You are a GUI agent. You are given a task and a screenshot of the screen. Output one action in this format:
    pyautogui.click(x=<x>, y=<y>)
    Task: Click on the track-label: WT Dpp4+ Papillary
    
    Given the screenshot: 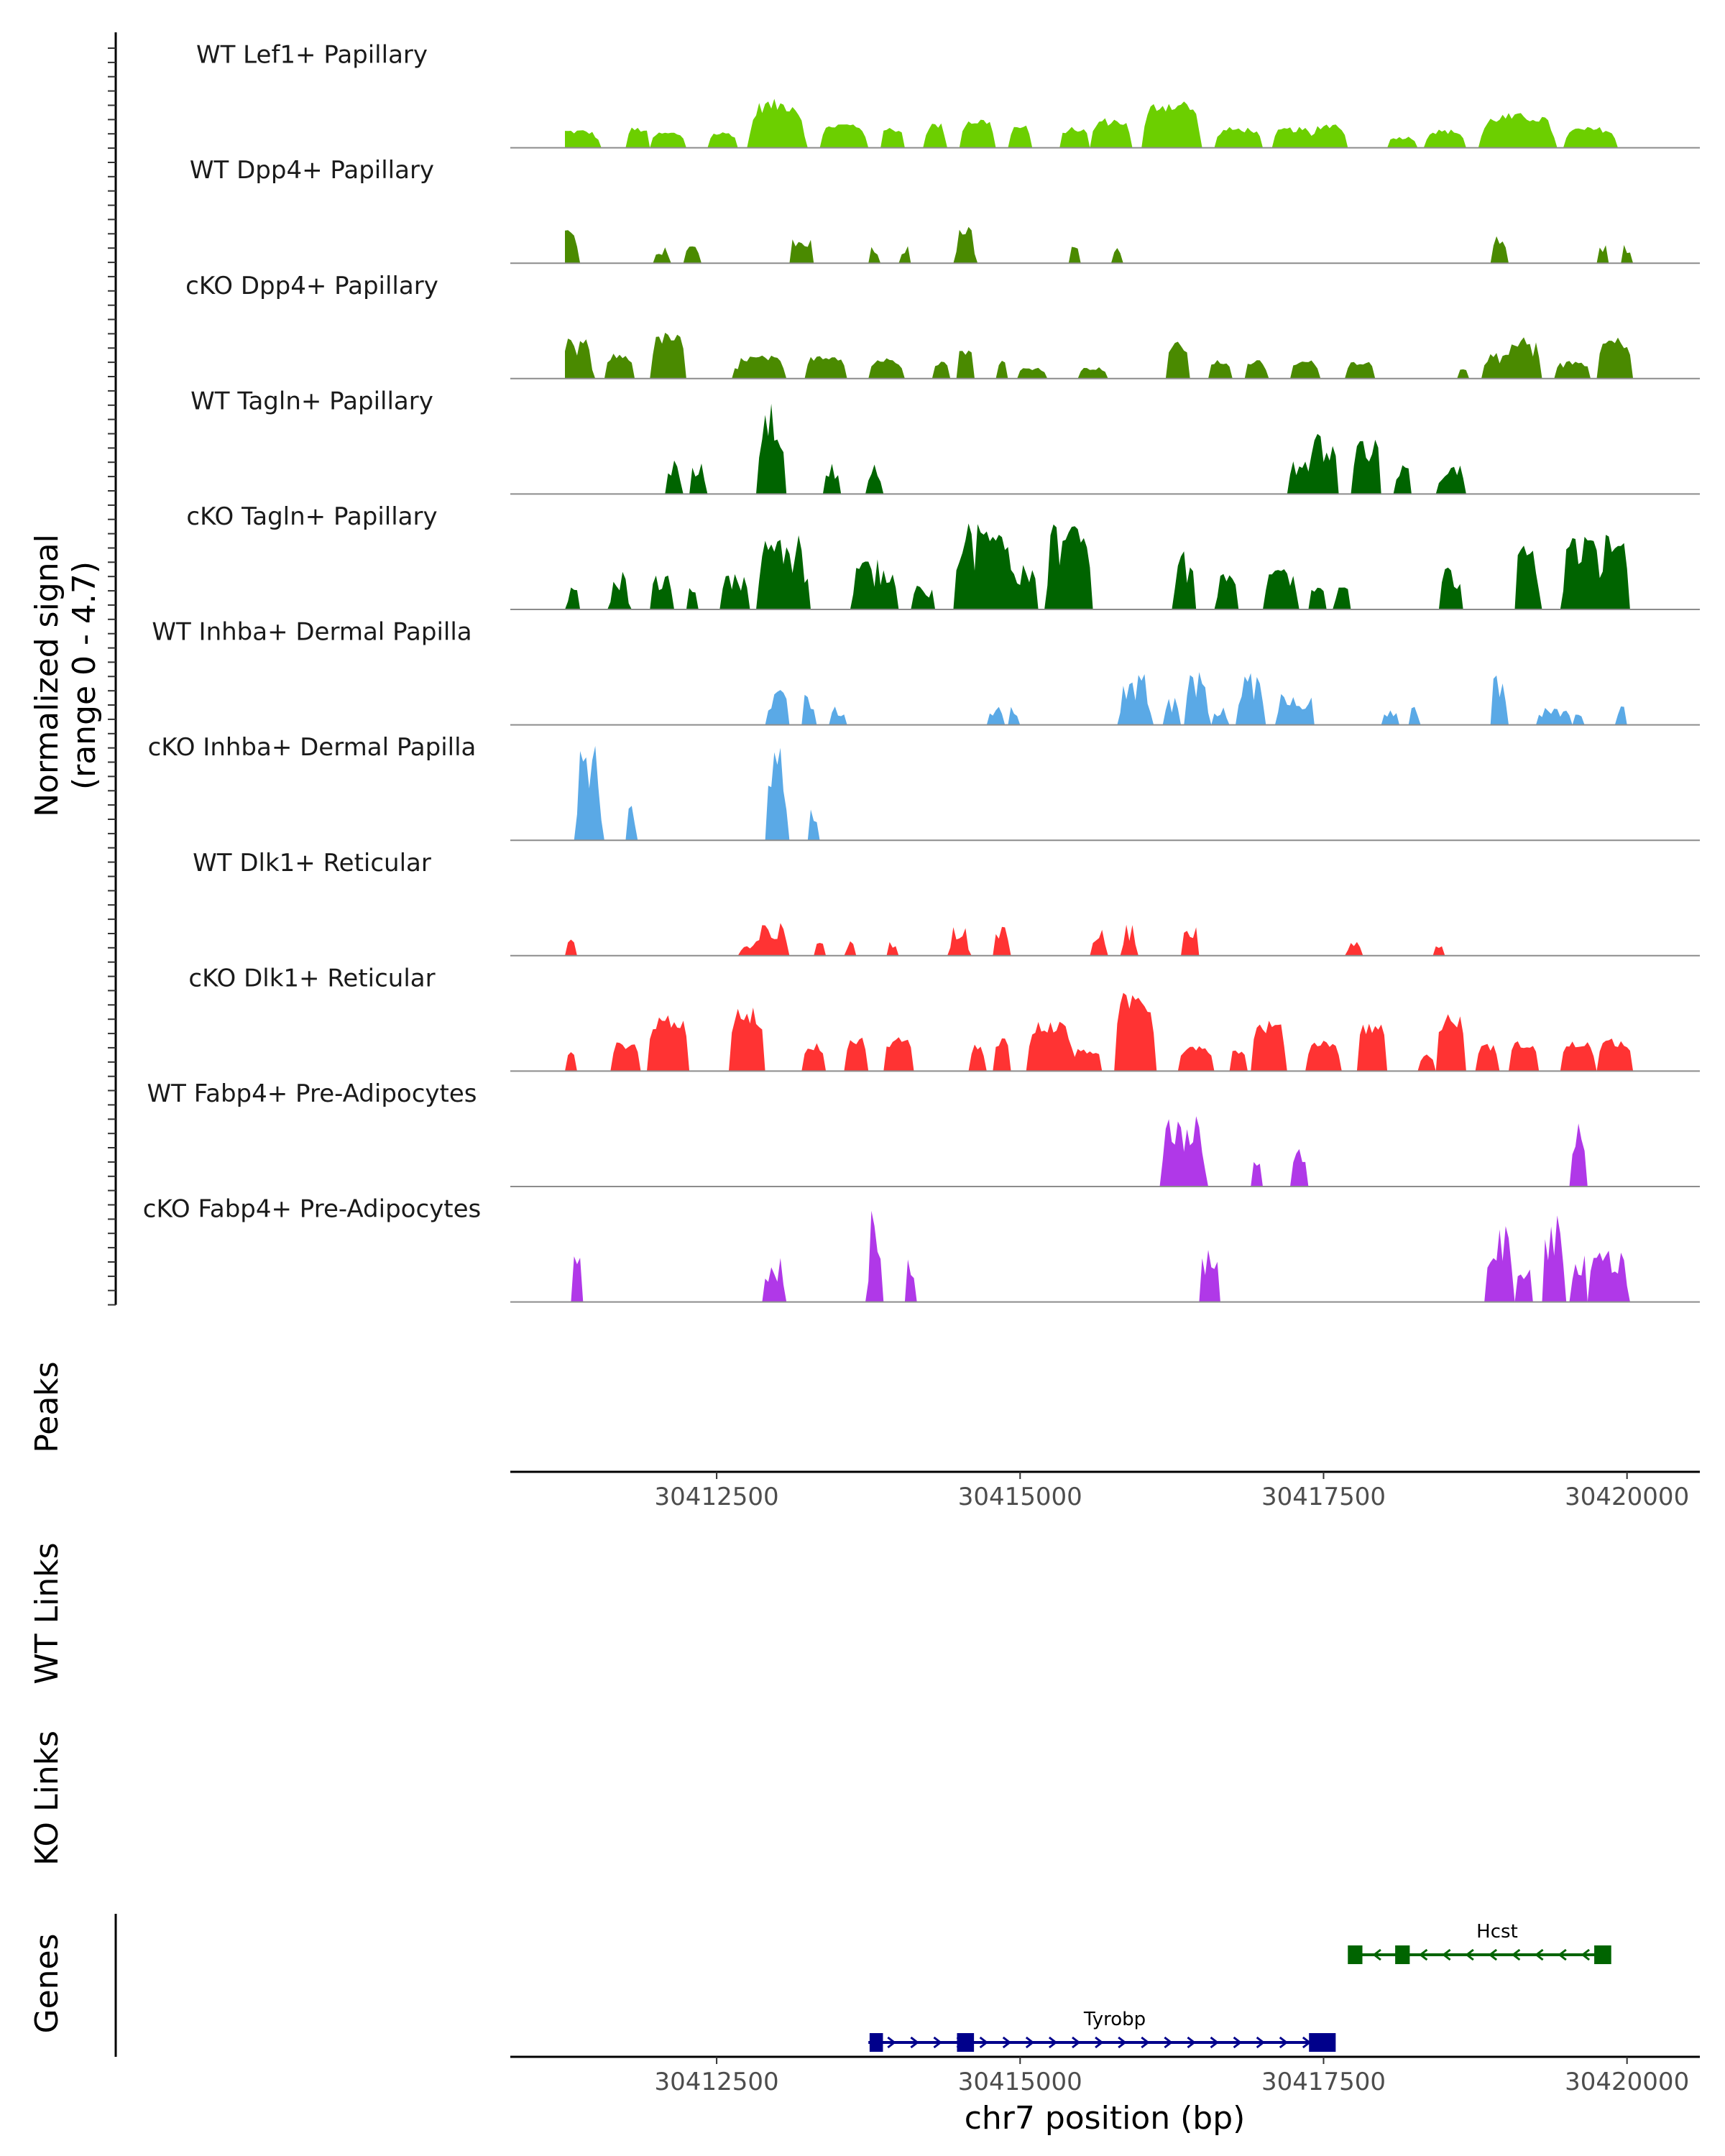 What is the action you would take?
    pyautogui.click(x=312, y=170)
    